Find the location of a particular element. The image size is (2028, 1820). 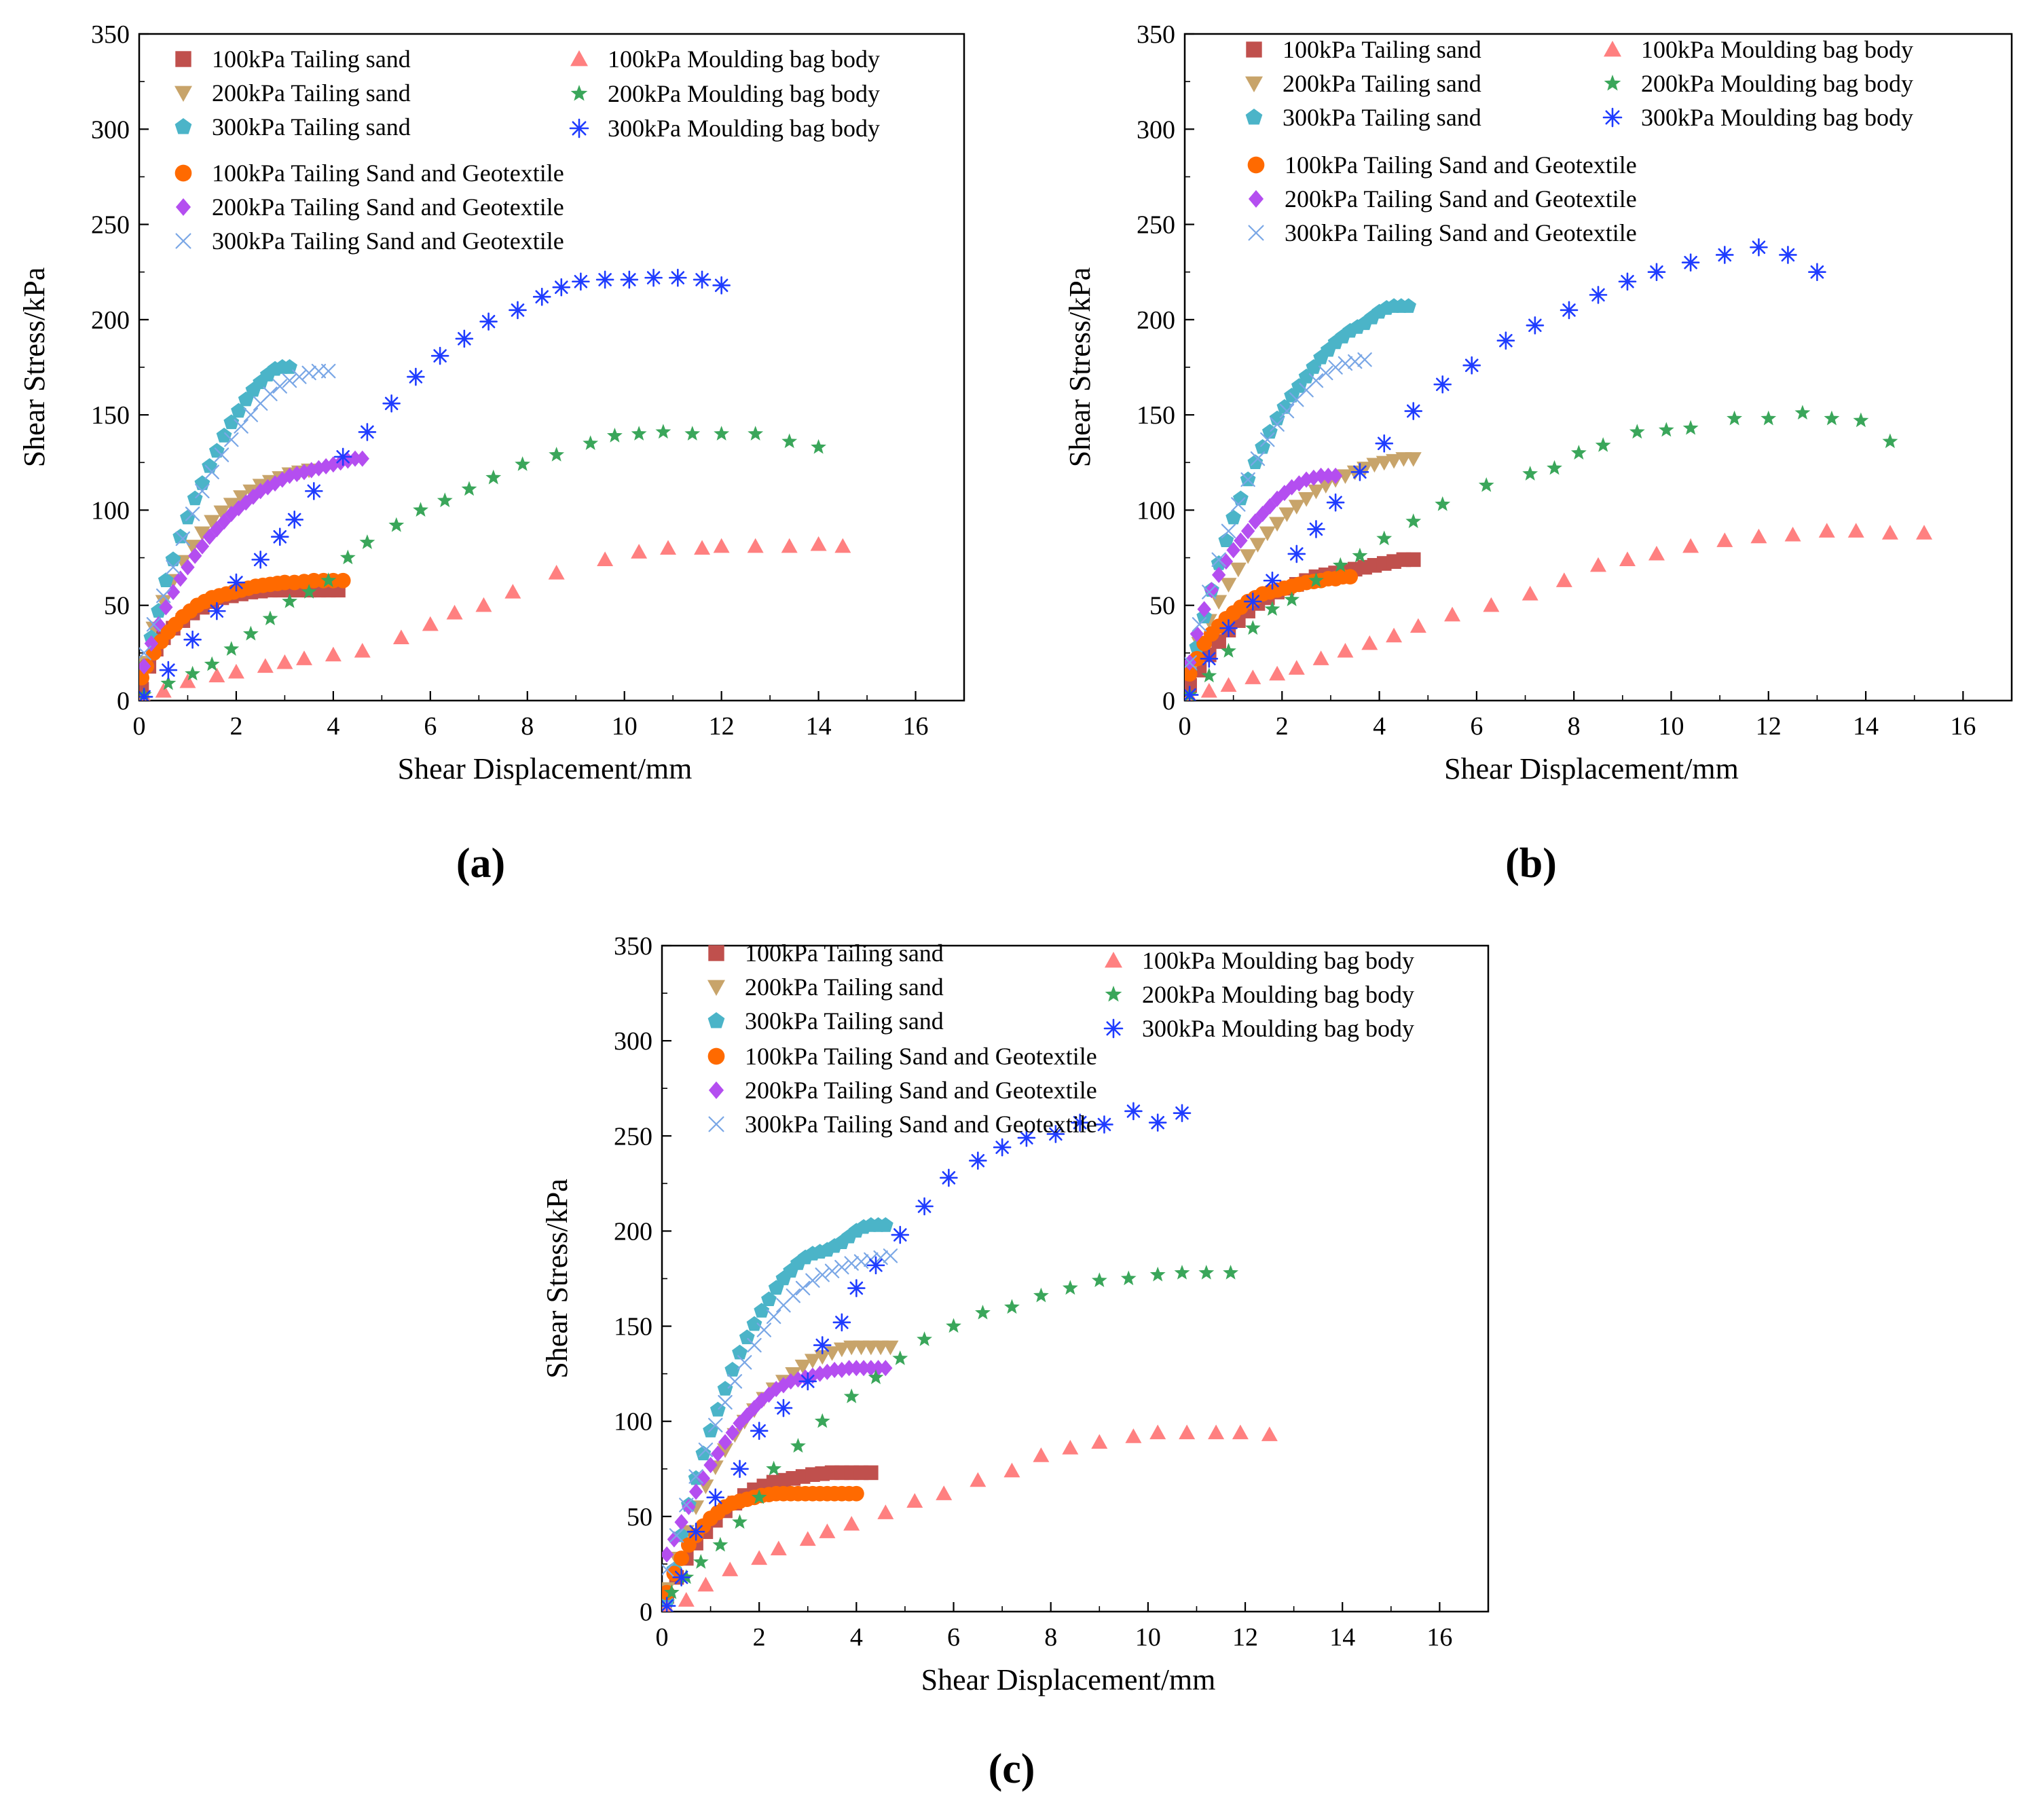

x-tick-label: 0 is located at coordinates (662, 1638).